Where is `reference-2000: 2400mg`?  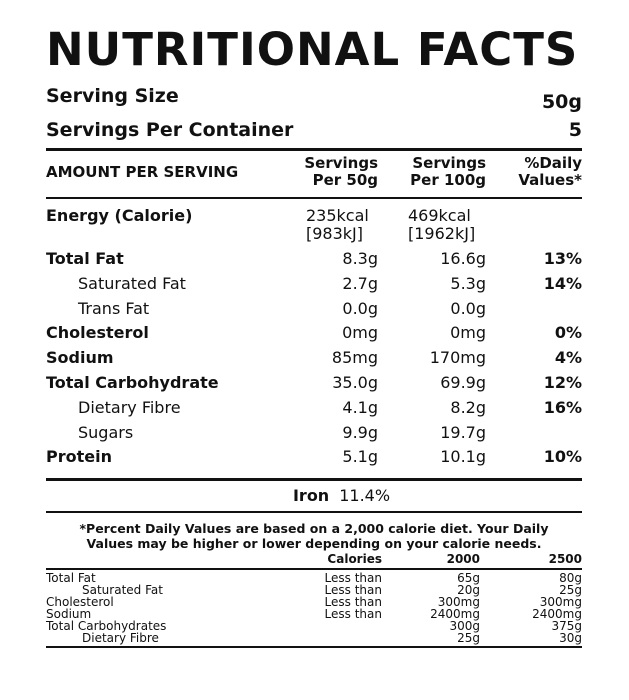
reference-2000: 2400mg is located at coordinates (455, 614).